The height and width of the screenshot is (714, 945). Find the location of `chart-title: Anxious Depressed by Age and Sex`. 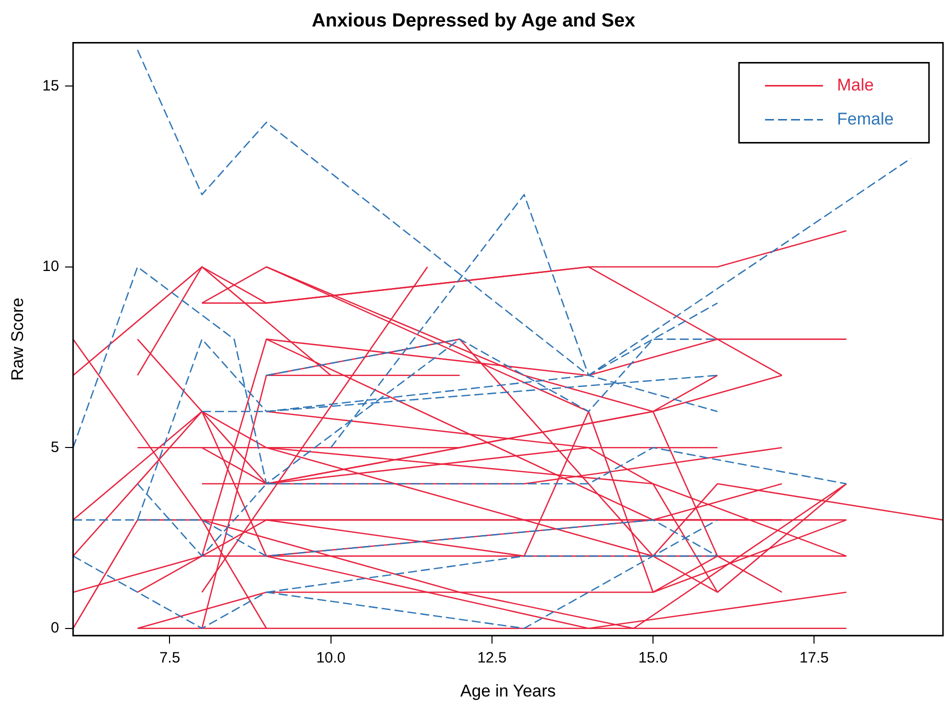

chart-title: Anxious Depressed by Age and Sex is located at coordinates (474, 21).